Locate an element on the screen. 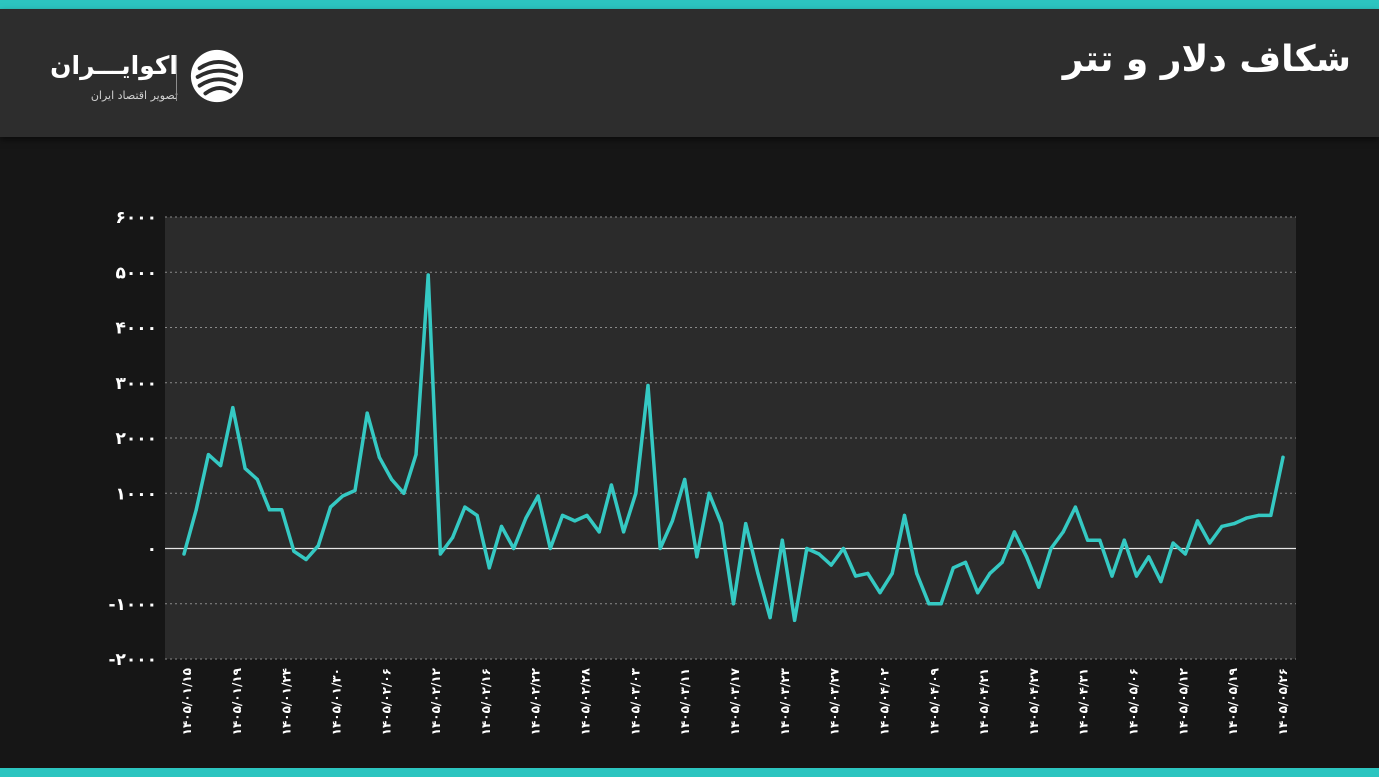  y-axis-ticks: ۶۰۰۰ ۵۰۰۰ ۴۰۰۰ ۳۰۰۰ ۲۰۰۰ ۱۰۰۰ ۰ -۱۰۰۰ -۲۰۰۰ is located at coordinates (132, 439).